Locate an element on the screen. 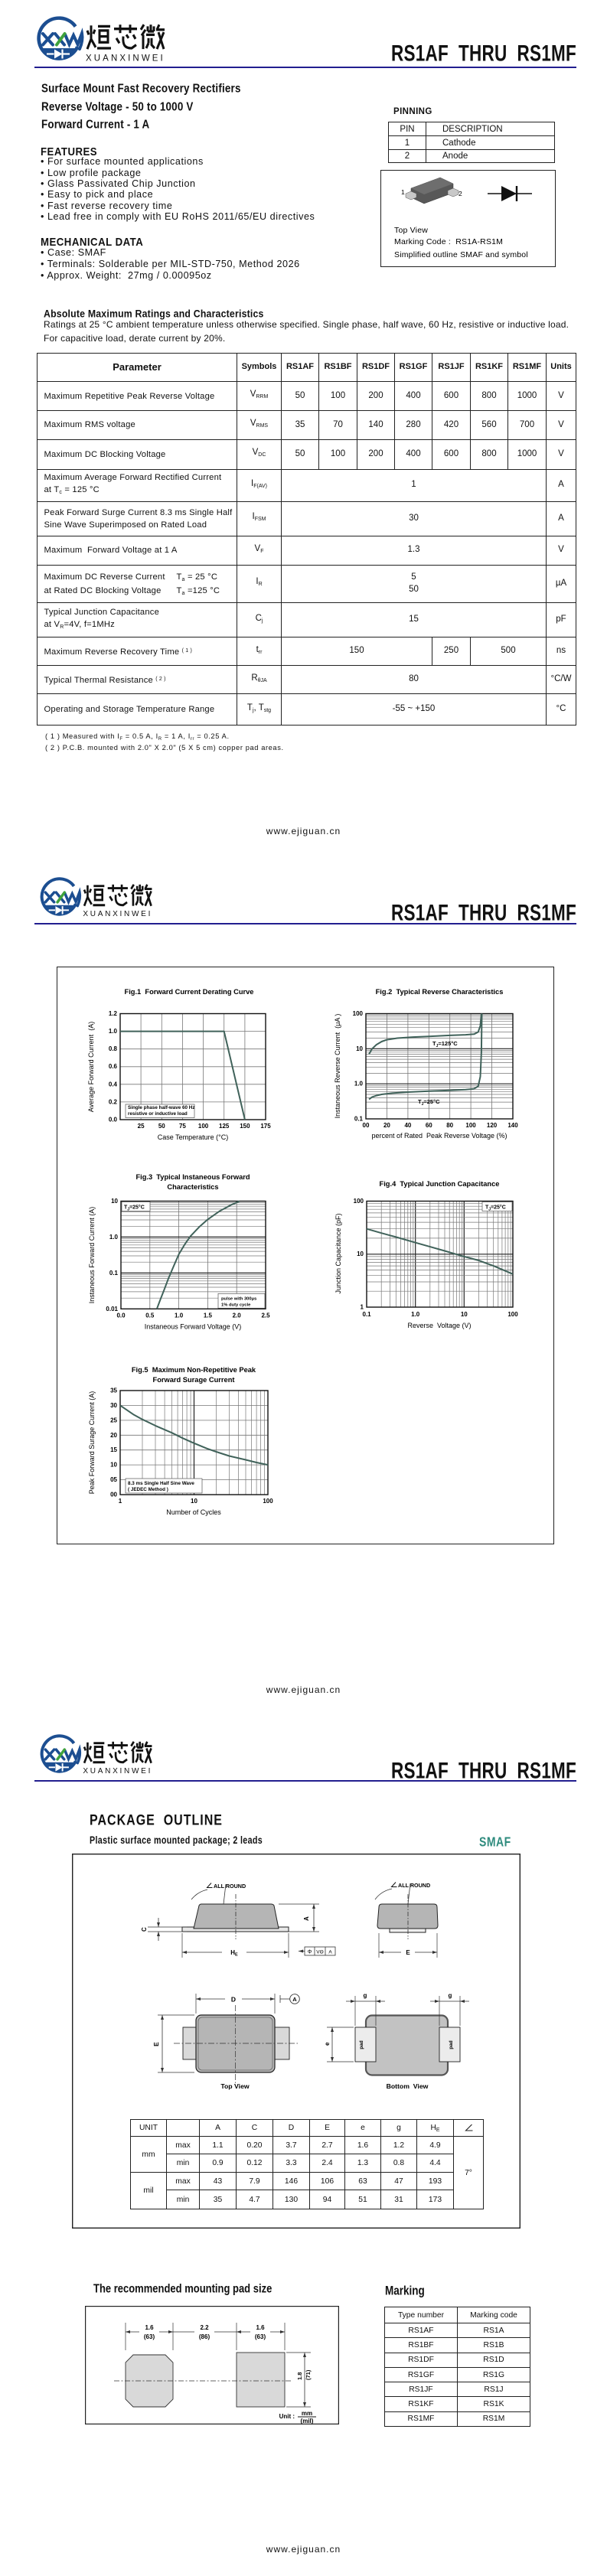 Image resolution: width=607 pixels, height=2576 pixels. svg-text: Junction Capacitance (pF) is located at coordinates (339, 1253).